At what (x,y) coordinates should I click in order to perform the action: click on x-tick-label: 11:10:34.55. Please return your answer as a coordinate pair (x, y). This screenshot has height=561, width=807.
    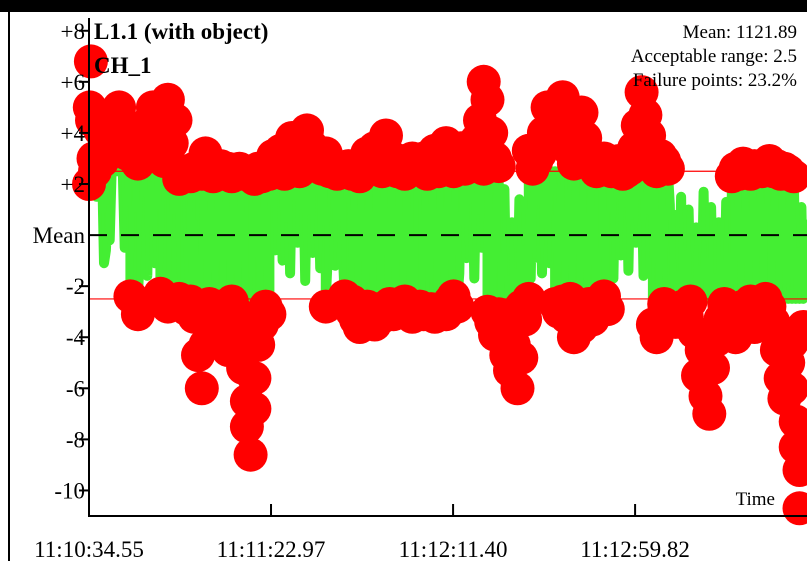
    Looking at the image, I should click on (89, 549).